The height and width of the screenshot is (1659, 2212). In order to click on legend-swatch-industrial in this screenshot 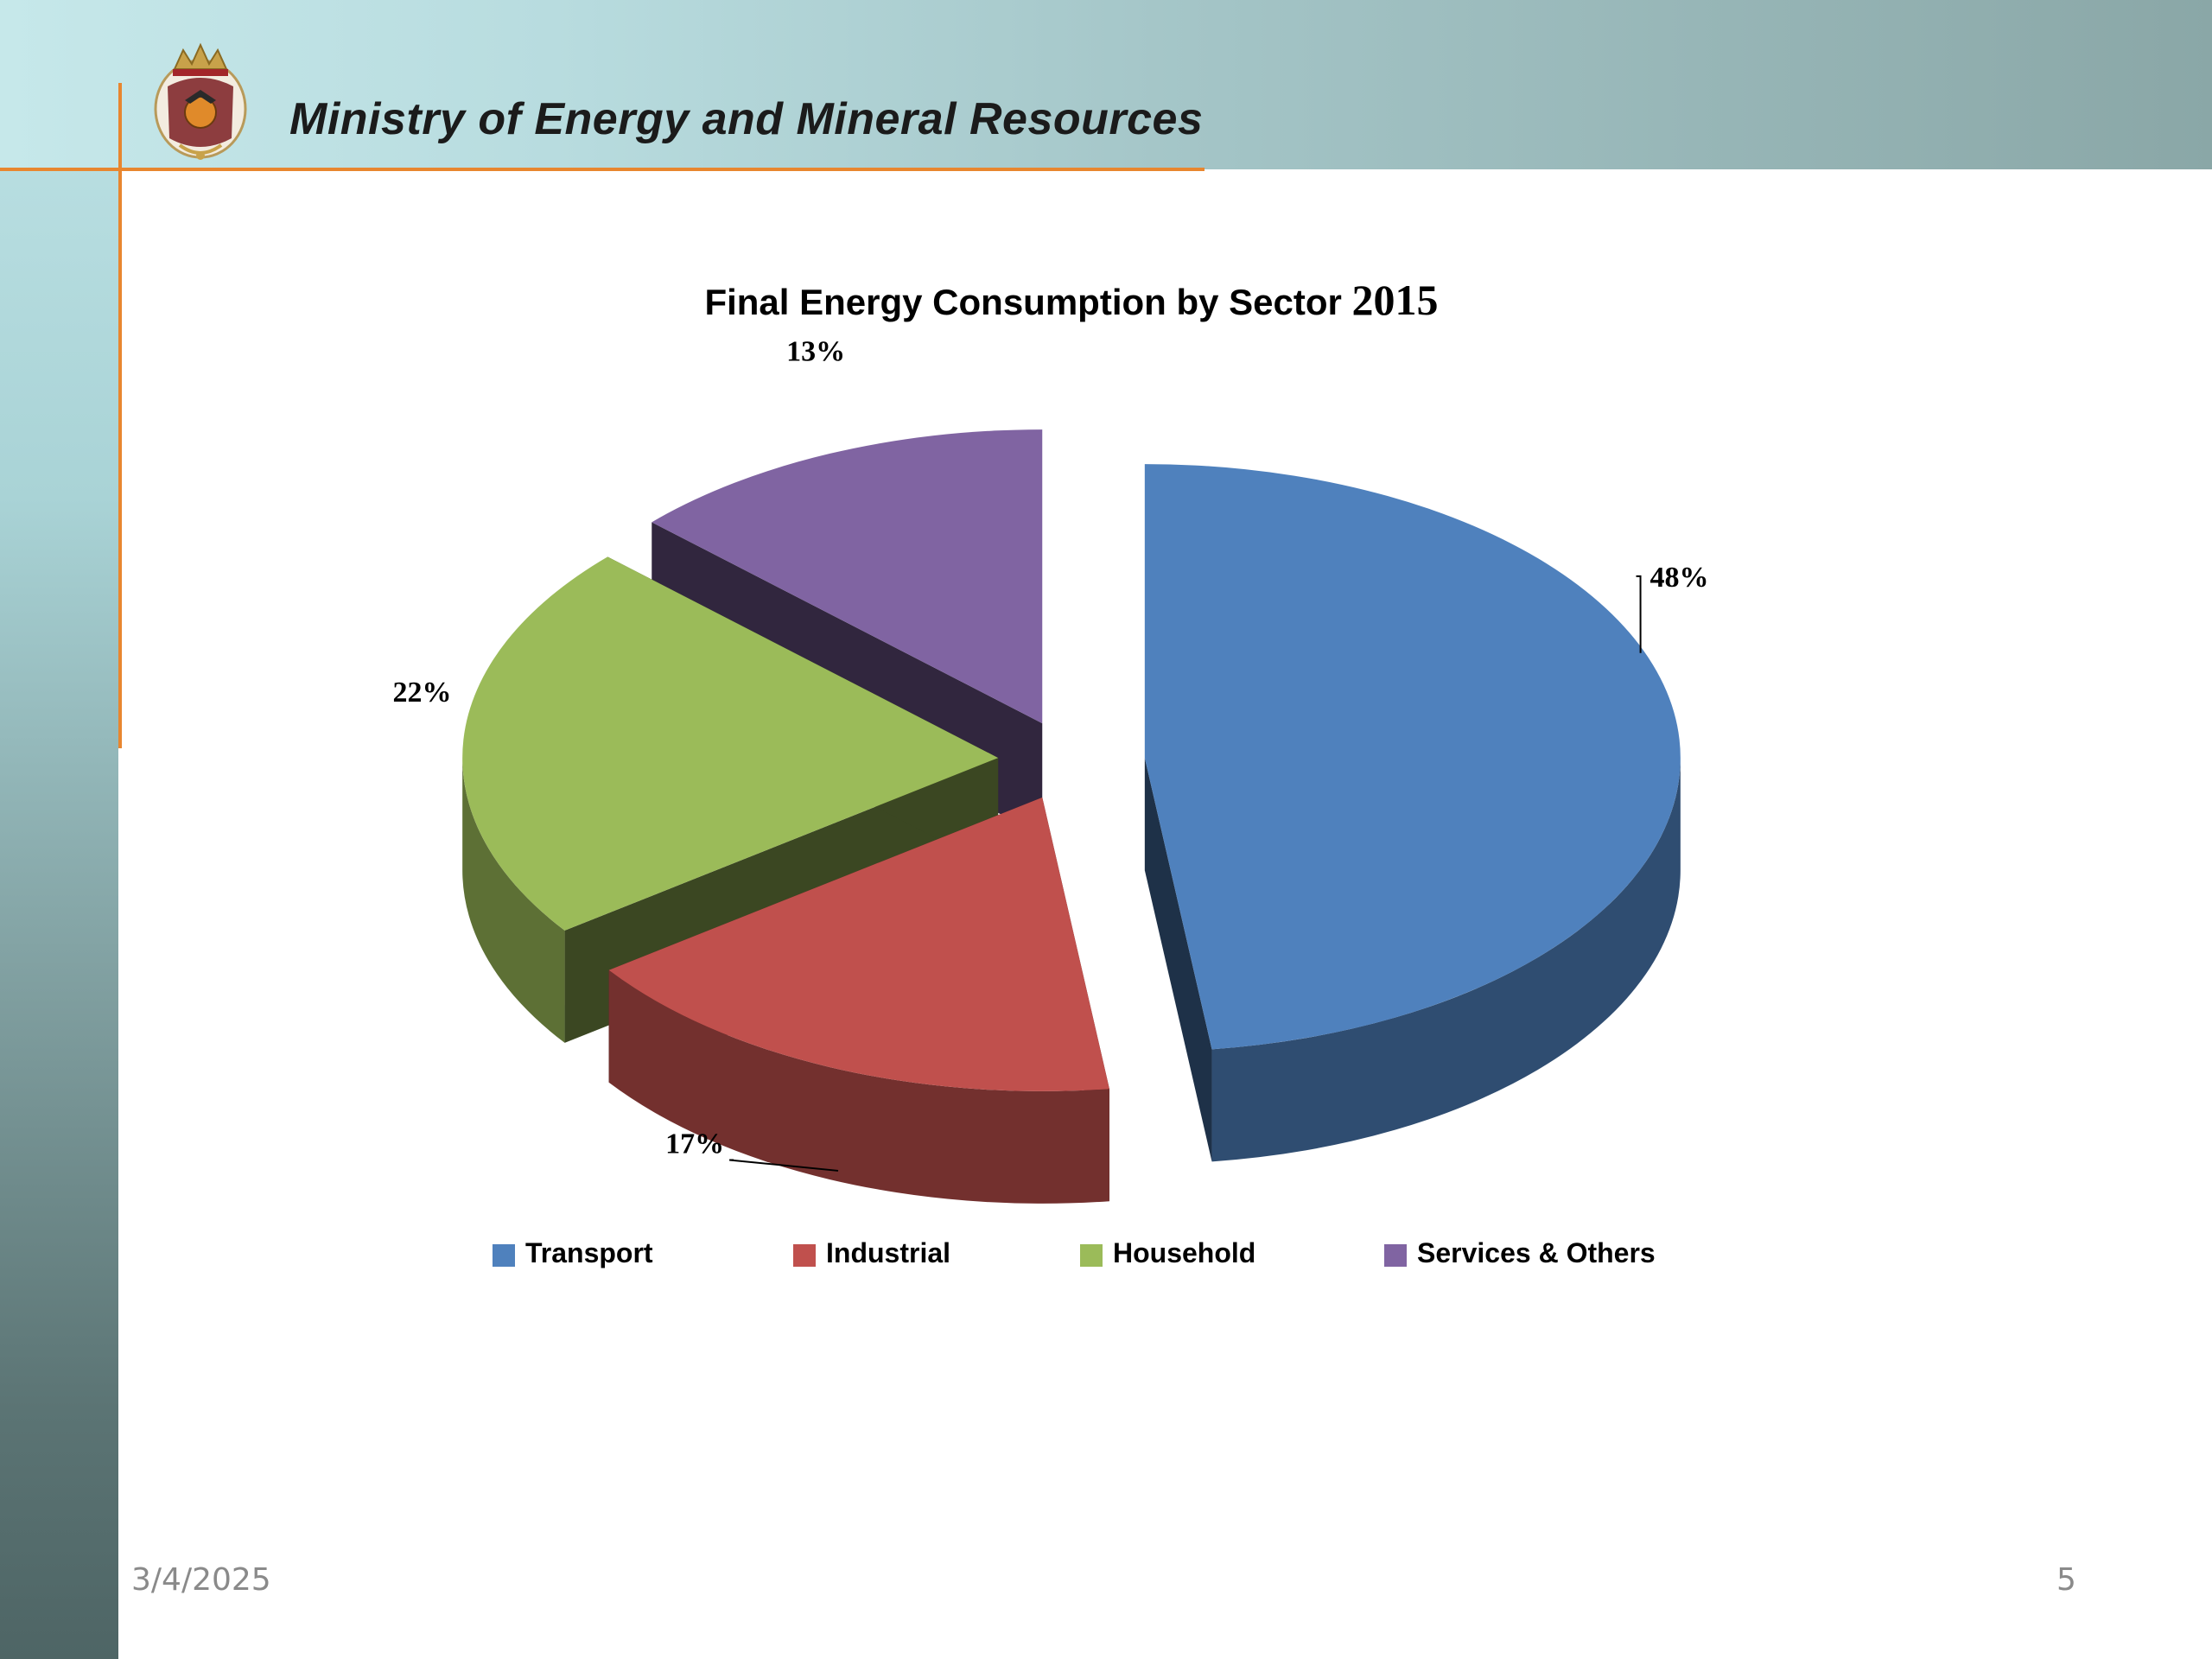, I will do `click(804, 1255)`.